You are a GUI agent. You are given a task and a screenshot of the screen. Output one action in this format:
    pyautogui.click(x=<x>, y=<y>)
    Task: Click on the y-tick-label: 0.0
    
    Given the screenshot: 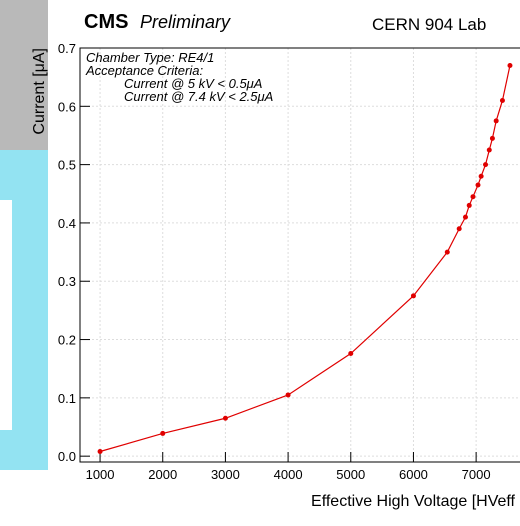 What is the action you would take?
    pyautogui.click(x=67, y=456)
    